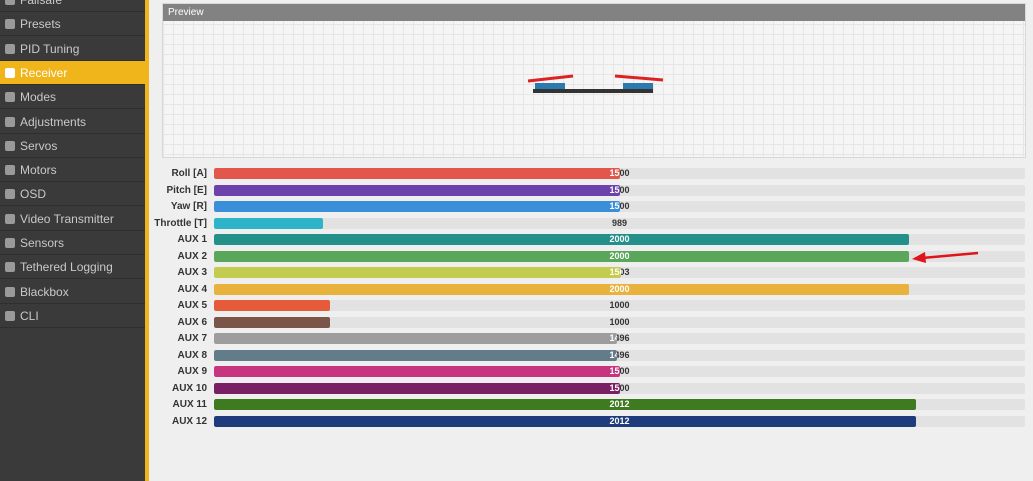  Describe the element at coordinates (72, 316) in the screenshot. I see `nav-item: CLI` at that location.